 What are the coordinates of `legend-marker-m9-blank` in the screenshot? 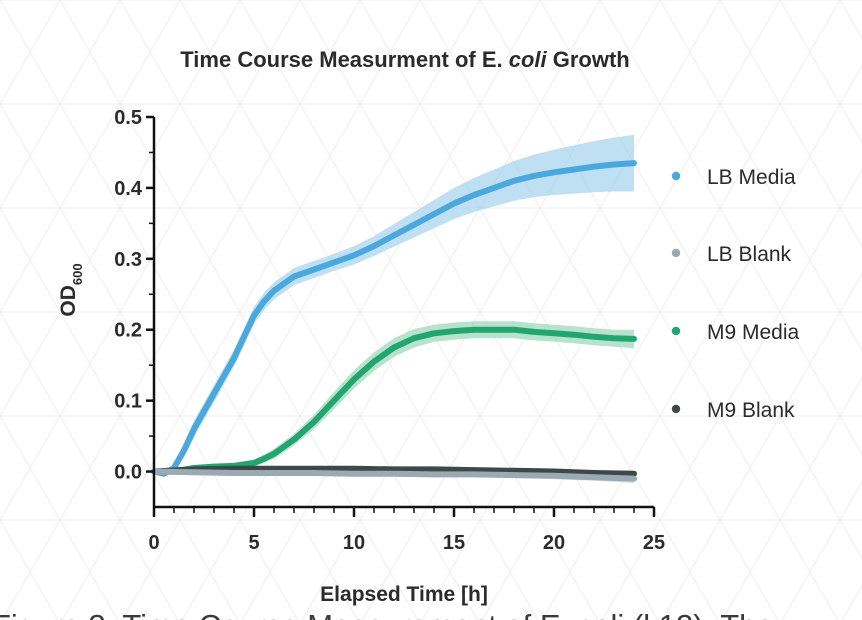 It's located at (676, 409).